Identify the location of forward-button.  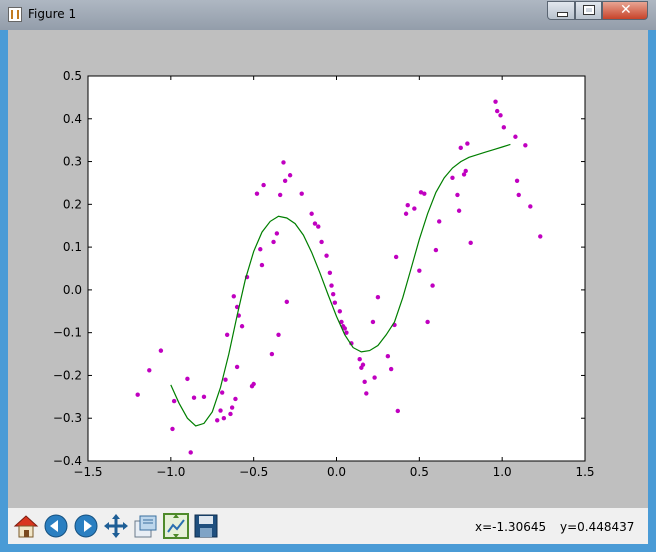
(86, 526).